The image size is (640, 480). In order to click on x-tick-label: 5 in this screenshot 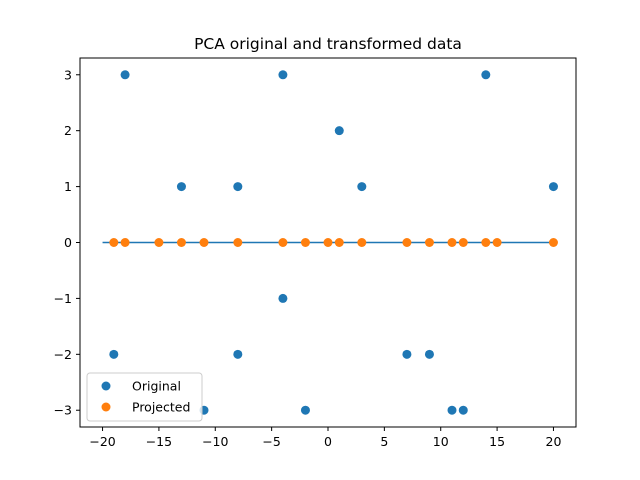, I will do `click(384, 441)`.